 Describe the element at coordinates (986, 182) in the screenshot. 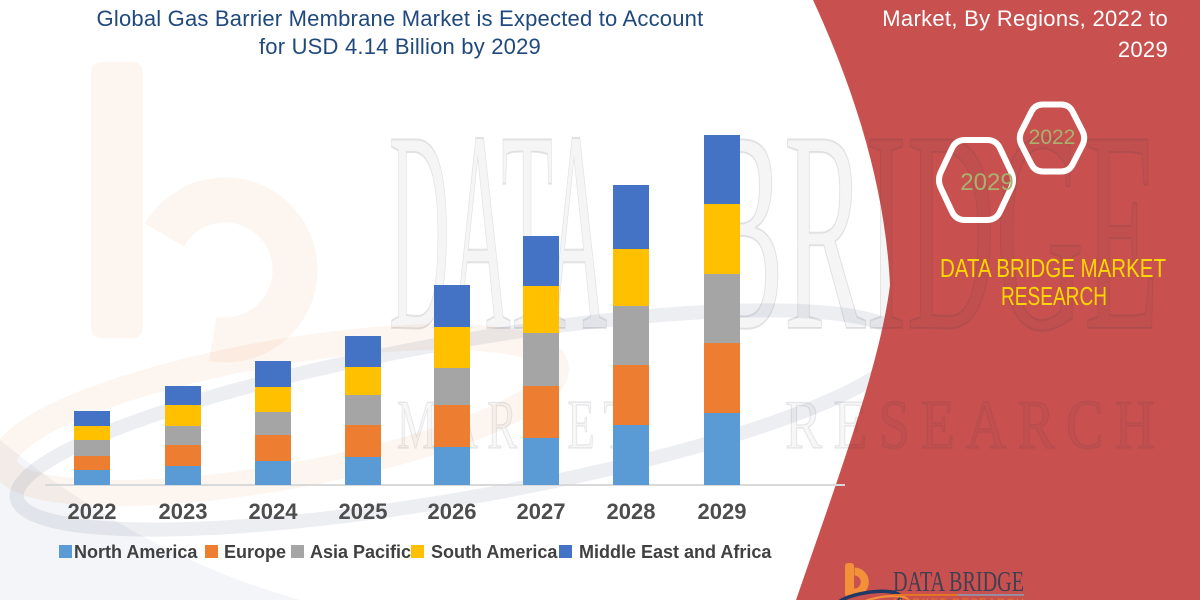

I see `svg-text: 2029` at that location.